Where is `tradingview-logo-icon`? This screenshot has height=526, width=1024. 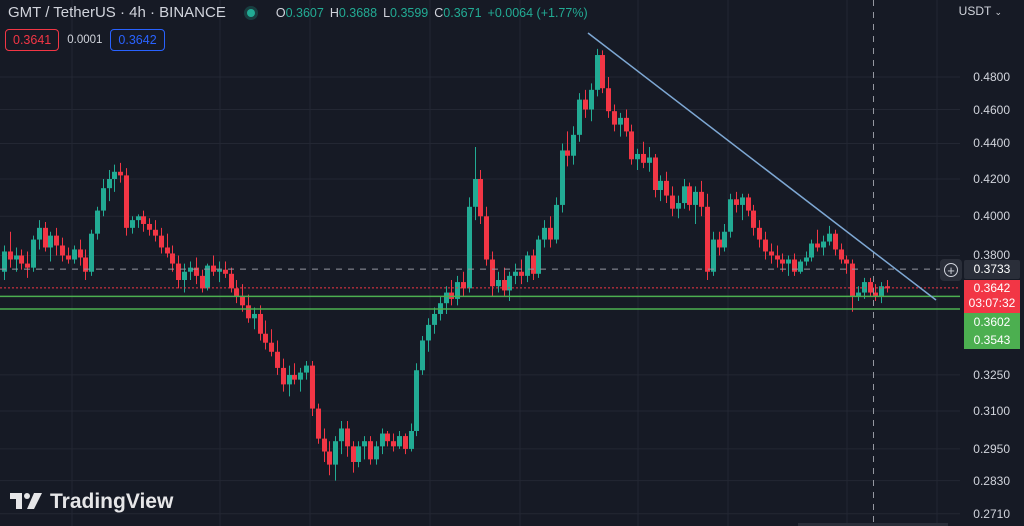 tradingview-logo-icon is located at coordinates (26, 501).